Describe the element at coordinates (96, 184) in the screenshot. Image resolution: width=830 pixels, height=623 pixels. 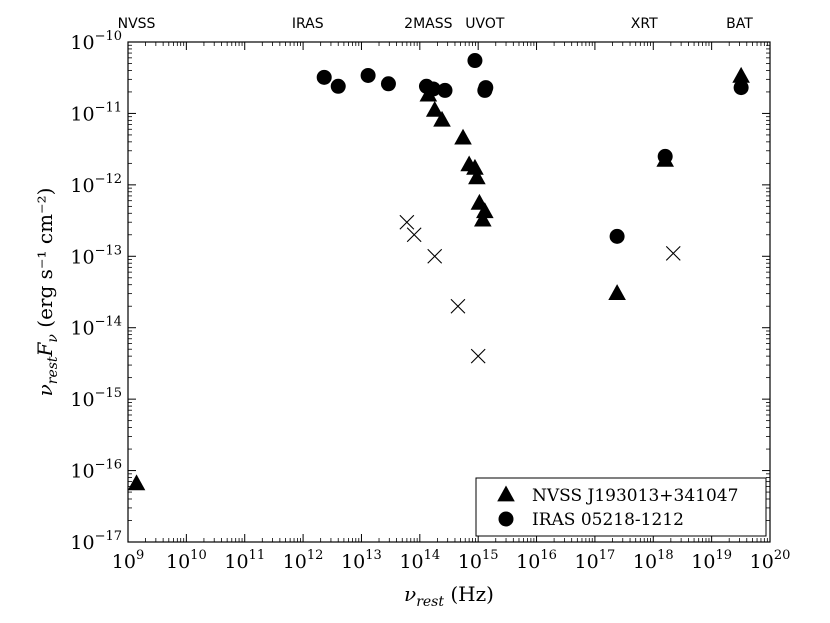
I see `y-tick-label: 10−12` at that location.